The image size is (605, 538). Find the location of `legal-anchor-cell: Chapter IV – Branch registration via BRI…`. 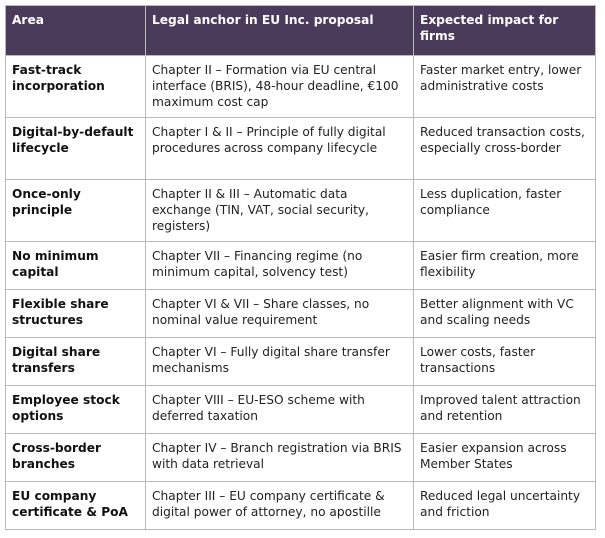

legal-anchor-cell: Chapter IV – Branch registration via BRI… is located at coordinates (279, 457).